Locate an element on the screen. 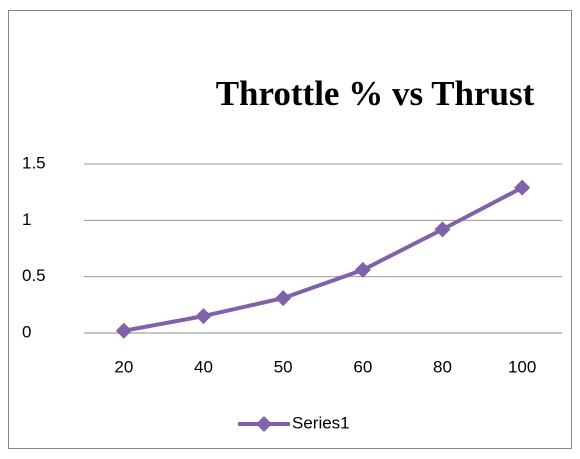 This screenshot has width=580, height=459. y-tick-label: 0 is located at coordinates (26, 331).